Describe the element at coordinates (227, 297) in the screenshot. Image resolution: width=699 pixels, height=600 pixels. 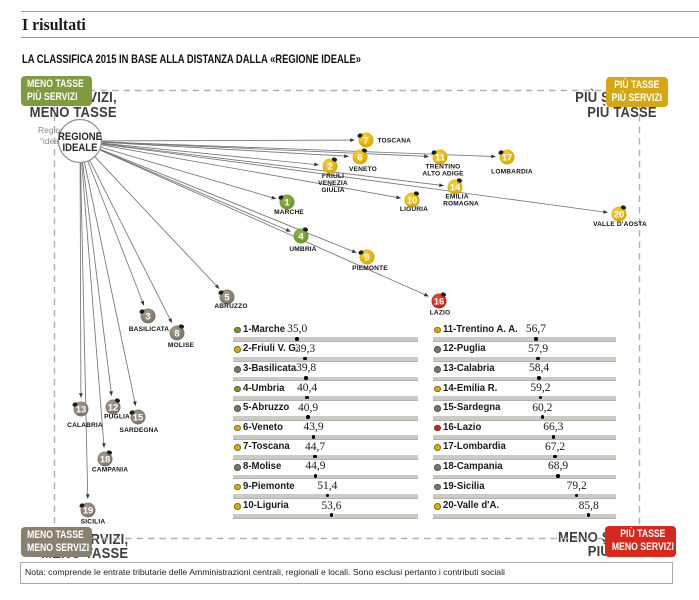
I see `svg-text: 5` at that location.